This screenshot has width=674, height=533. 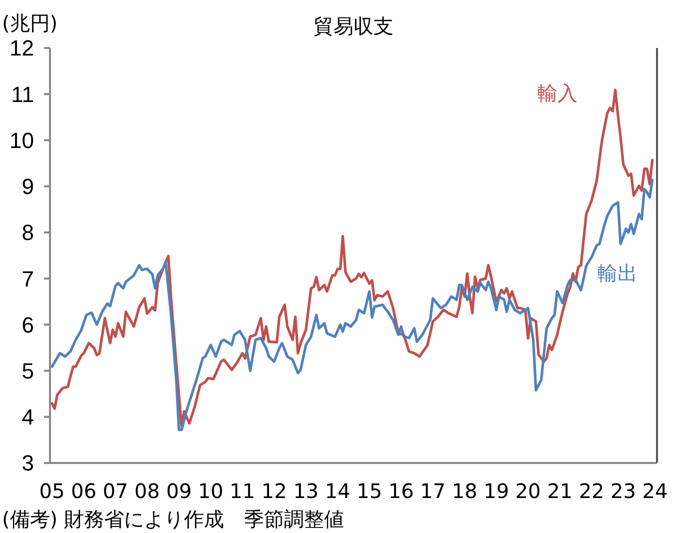 I want to click on x-tick-label: 06, so click(x=83, y=491).